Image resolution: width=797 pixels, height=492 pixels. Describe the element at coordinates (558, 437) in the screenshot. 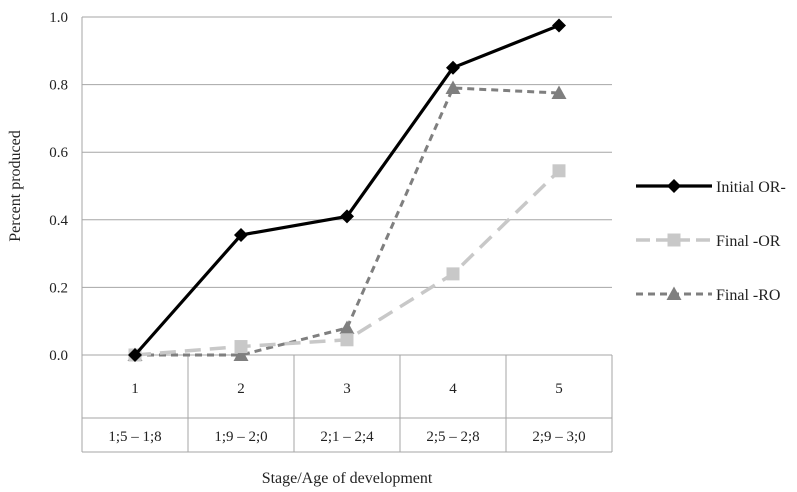

I see `x-tick-sublabel: 2;9 – 3;0` at that location.